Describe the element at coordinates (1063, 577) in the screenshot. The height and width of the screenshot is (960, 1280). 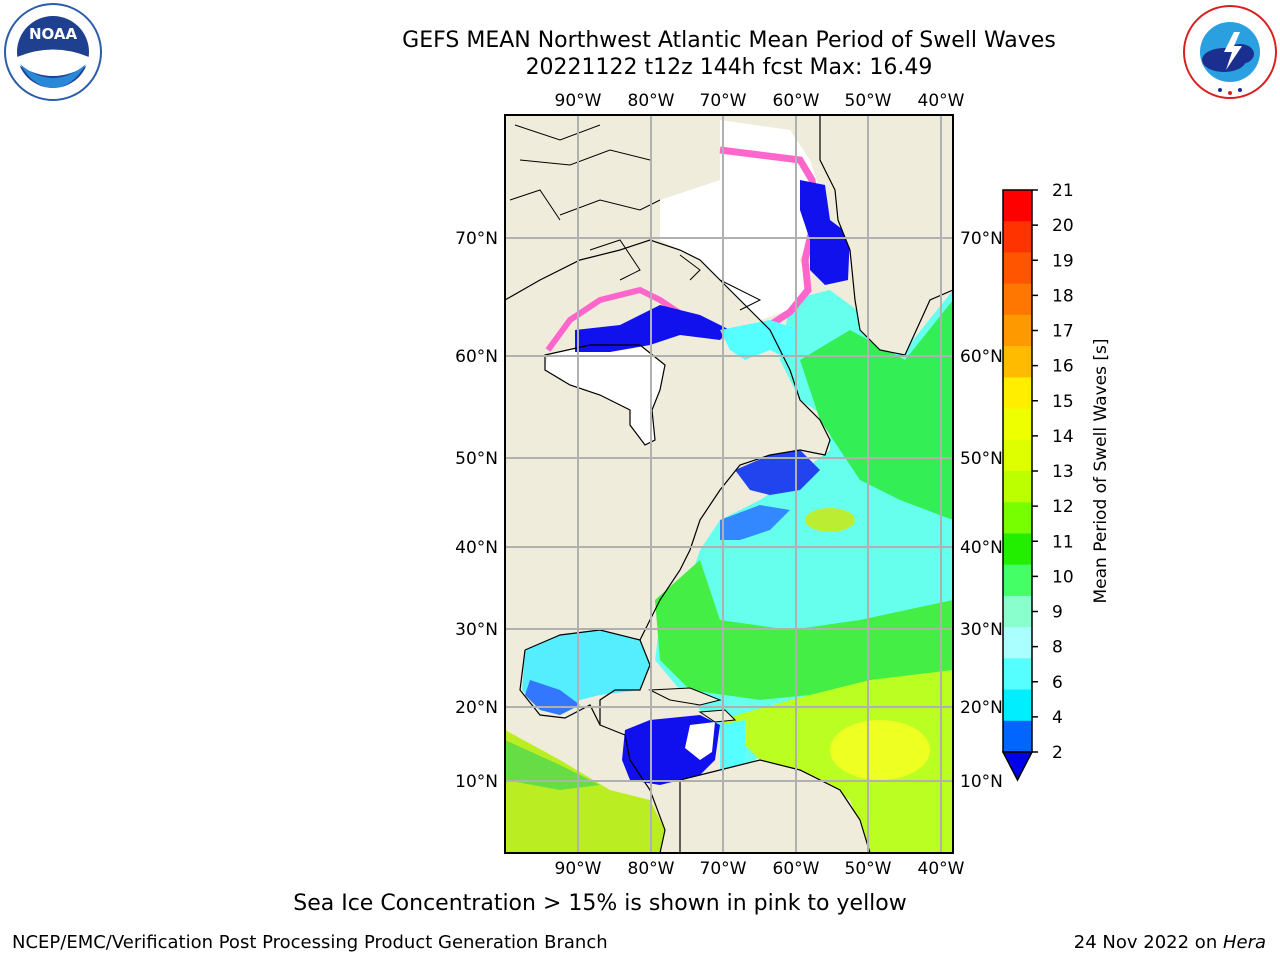
I see `colorbar-tick-label: 10` at that location.